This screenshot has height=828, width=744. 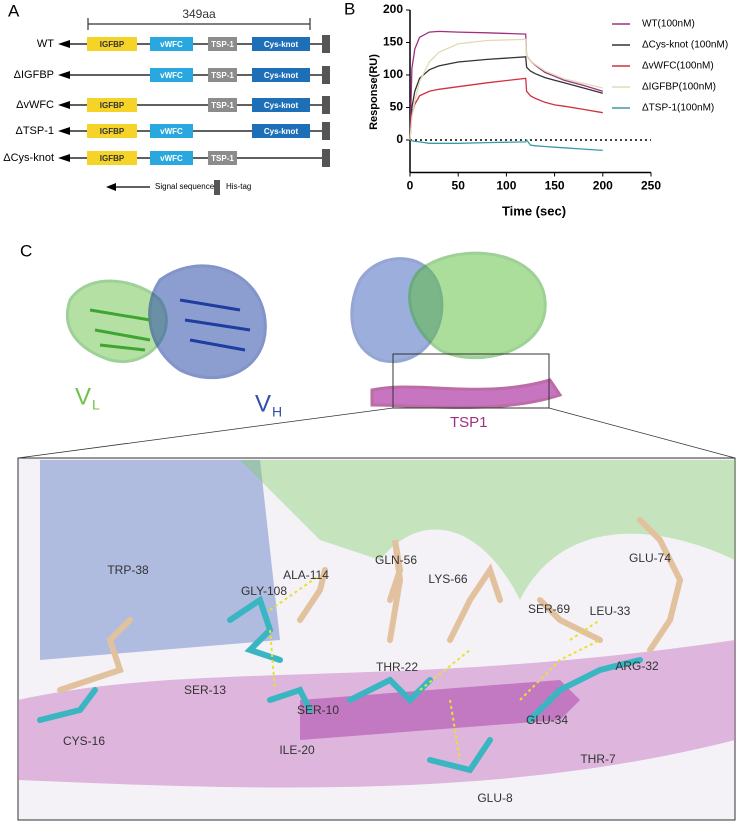 What do you see at coordinates (459, 186) in the screenshot?
I see `x-tick-label: 50` at bounding box center [459, 186].